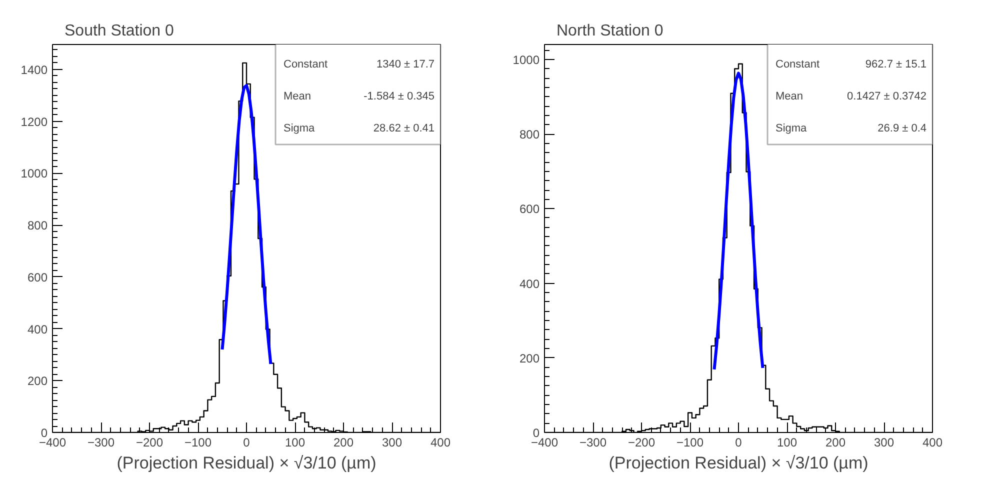 The height and width of the screenshot is (481, 985). I want to click on y-tick-label: 1400, so click(34, 69).